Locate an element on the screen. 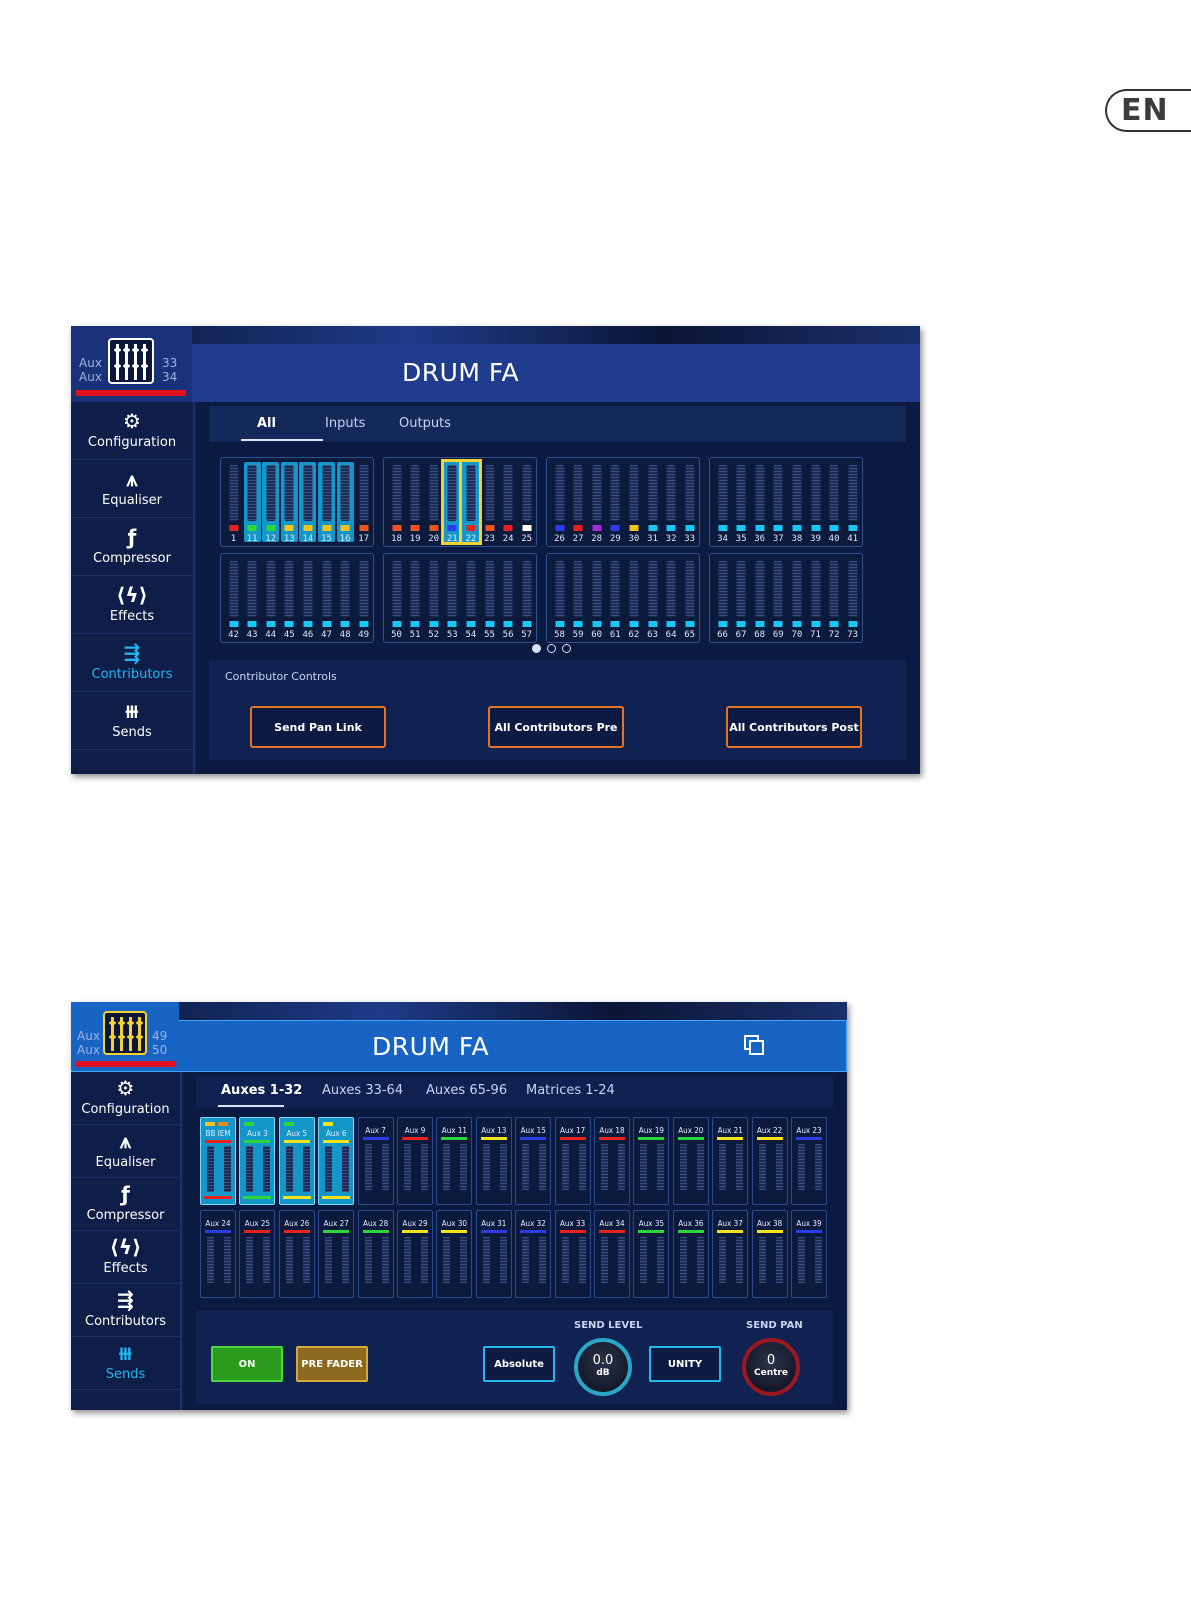 The height and width of the screenshot is (1616, 1191). tab-auxes-65-96: Auxes 65-96 is located at coordinates (467, 1090).